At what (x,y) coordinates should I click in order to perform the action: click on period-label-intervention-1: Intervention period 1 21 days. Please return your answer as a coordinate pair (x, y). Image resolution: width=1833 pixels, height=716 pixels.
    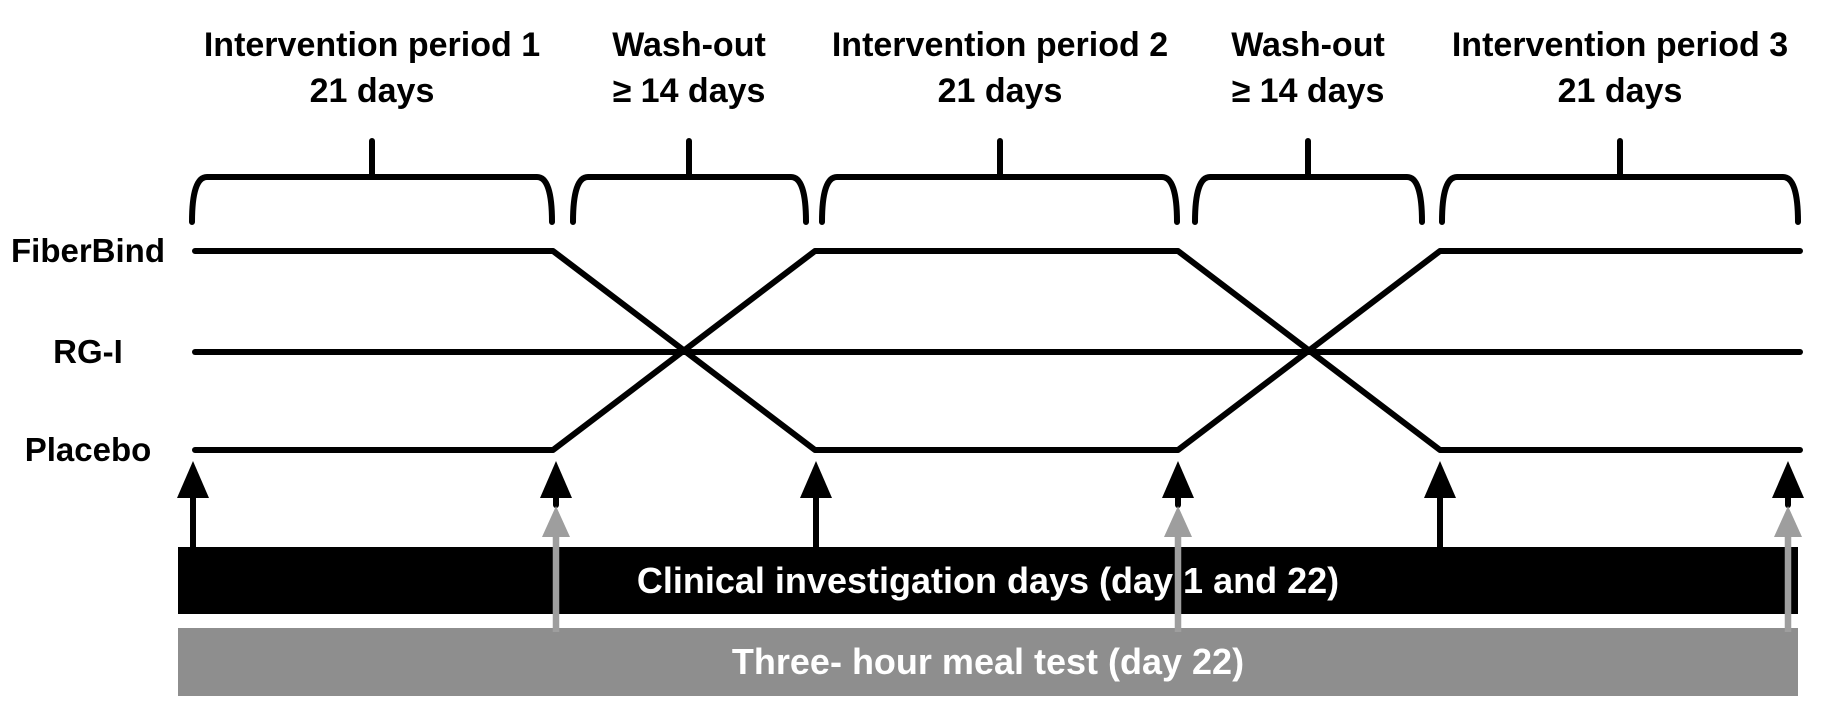
    Looking at the image, I should click on (372, 68).